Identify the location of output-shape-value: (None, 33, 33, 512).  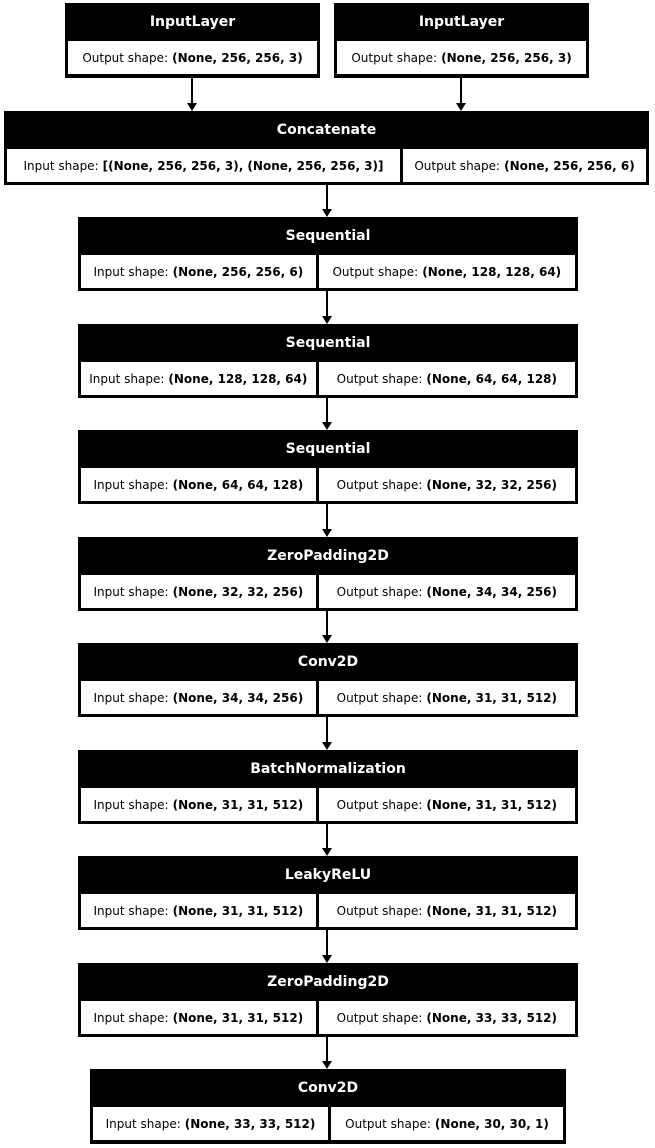
(491, 1017).